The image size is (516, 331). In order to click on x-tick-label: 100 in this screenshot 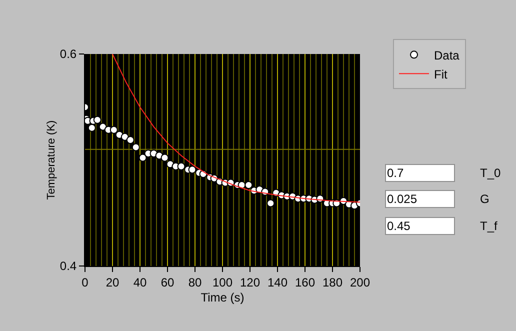, I will do `click(222, 282)`.